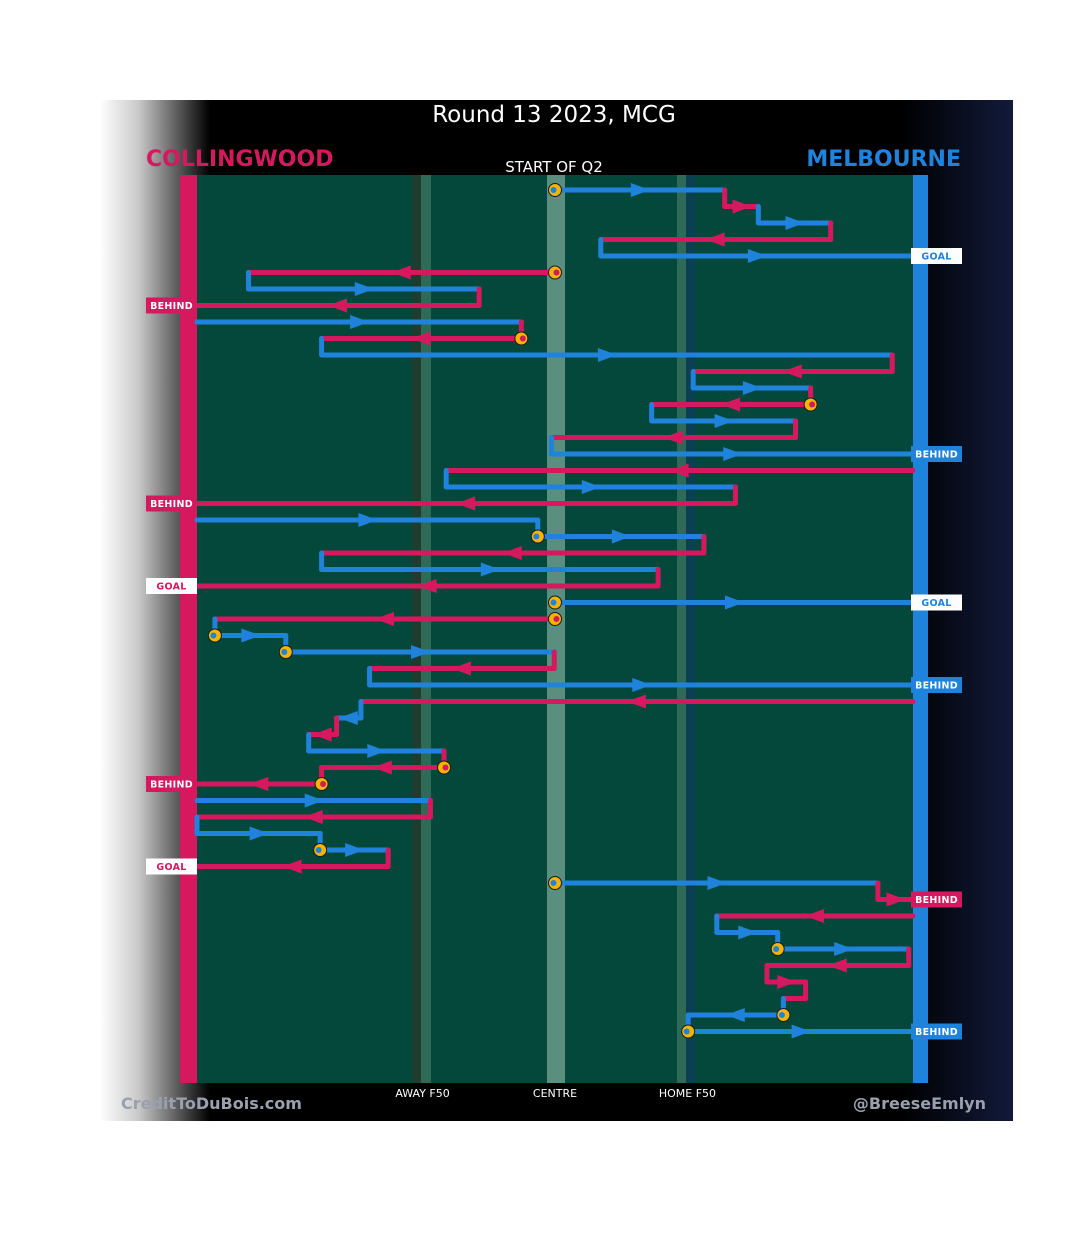  What do you see at coordinates (416, 629) in the screenshot?
I see `away-f50-band-dark` at bounding box center [416, 629].